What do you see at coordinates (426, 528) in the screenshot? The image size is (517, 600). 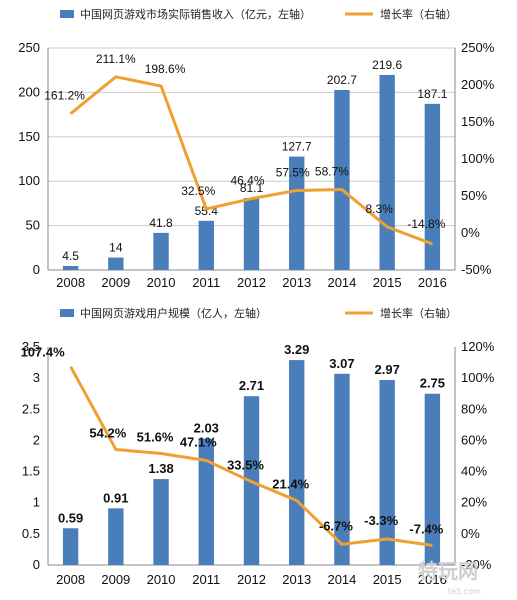 I see `line-data-label: -7.4%` at bounding box center [426, 528].